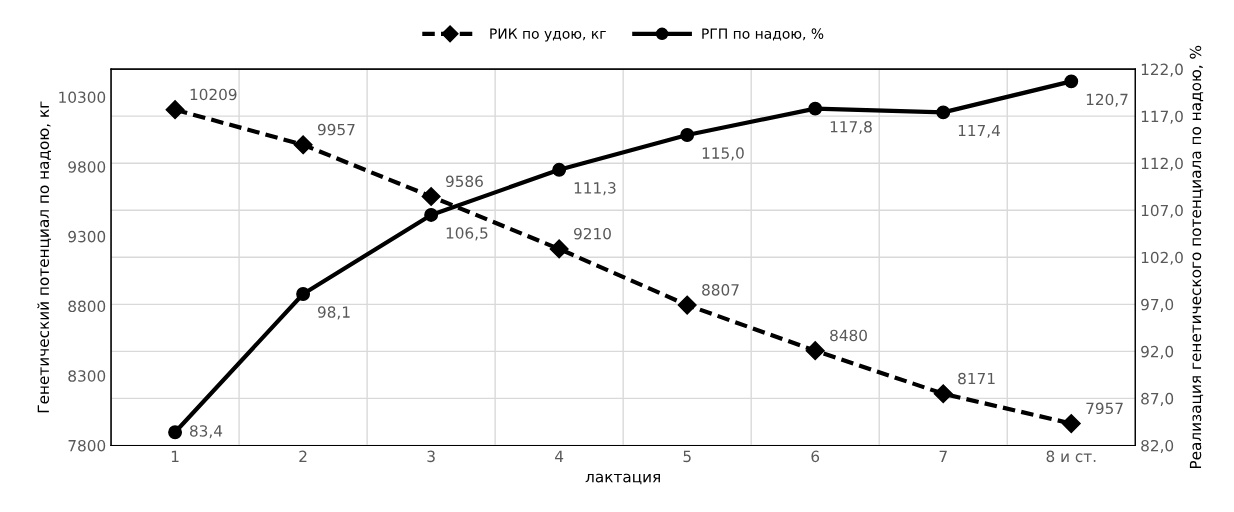 This screenshot has width=1234, height=512. Describe the element at coordinates (87, 445) in the screenshot. I see `y-tick-label: 7800` at that location.